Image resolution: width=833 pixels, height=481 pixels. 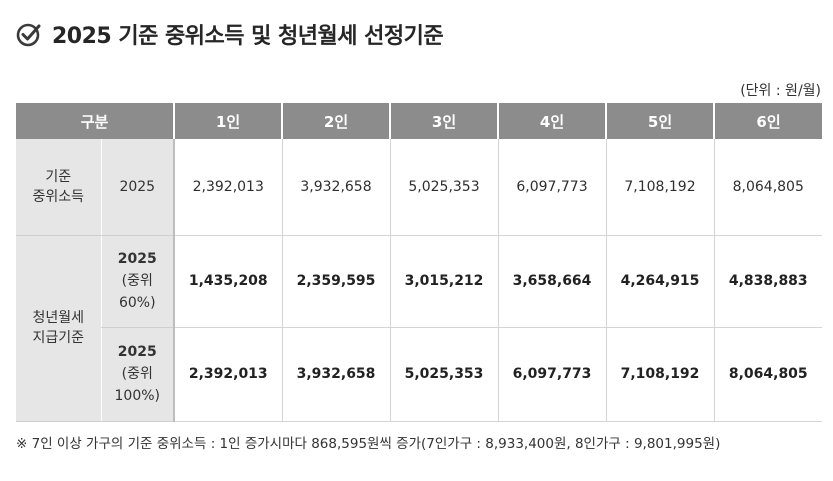 I want to click on header-1person: 1인, so click(x=228, y=121).